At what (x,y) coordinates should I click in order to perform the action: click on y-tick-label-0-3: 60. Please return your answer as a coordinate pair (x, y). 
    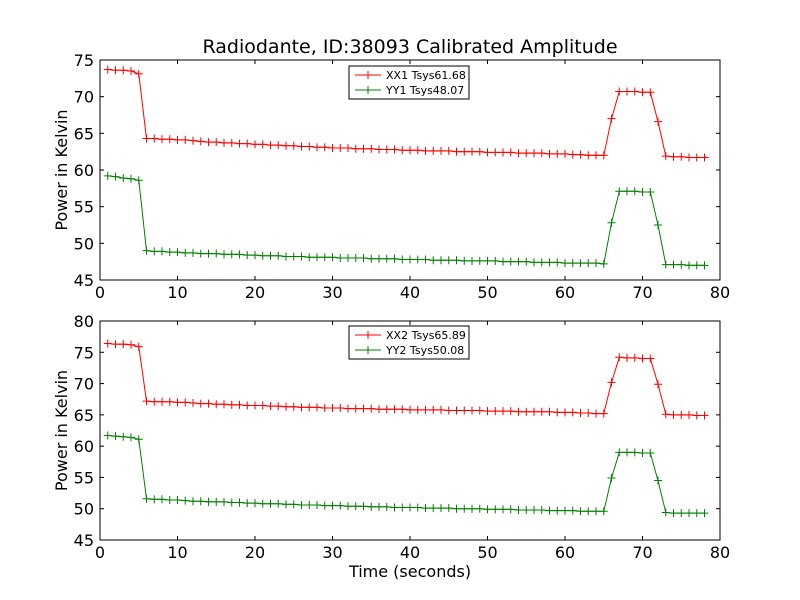
    Looking at the image, I should click on (84, 170).